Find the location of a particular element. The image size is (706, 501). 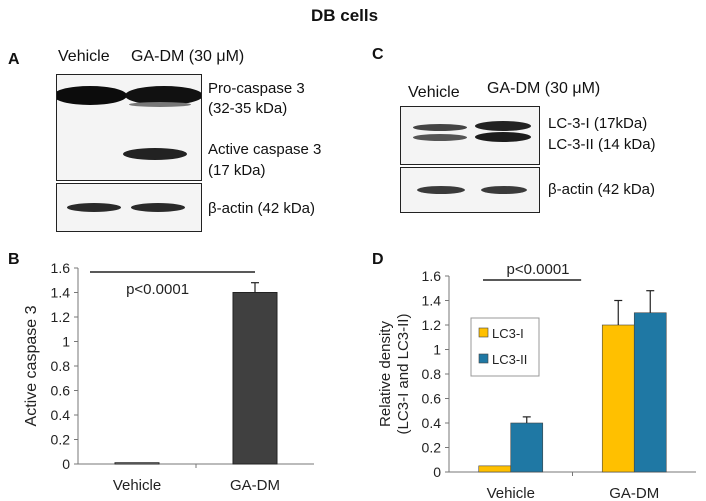

band-actin-c-gadm is located at coordinates (504, 190).